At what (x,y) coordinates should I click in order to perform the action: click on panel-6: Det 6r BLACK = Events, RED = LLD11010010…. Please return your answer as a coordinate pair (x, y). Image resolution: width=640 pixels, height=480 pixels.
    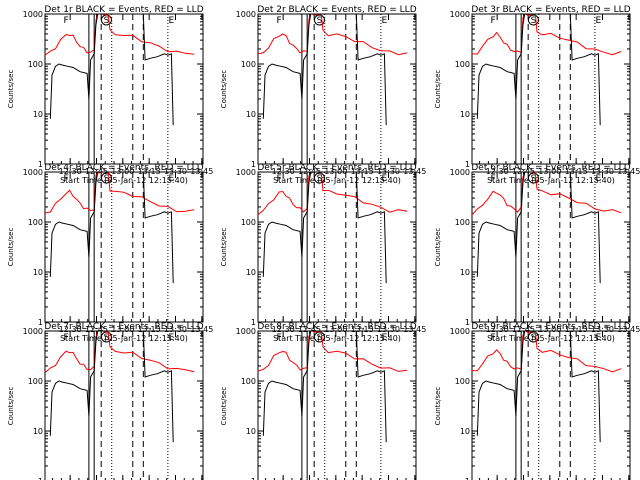
    Looking at the image, I should click on (537, 253).